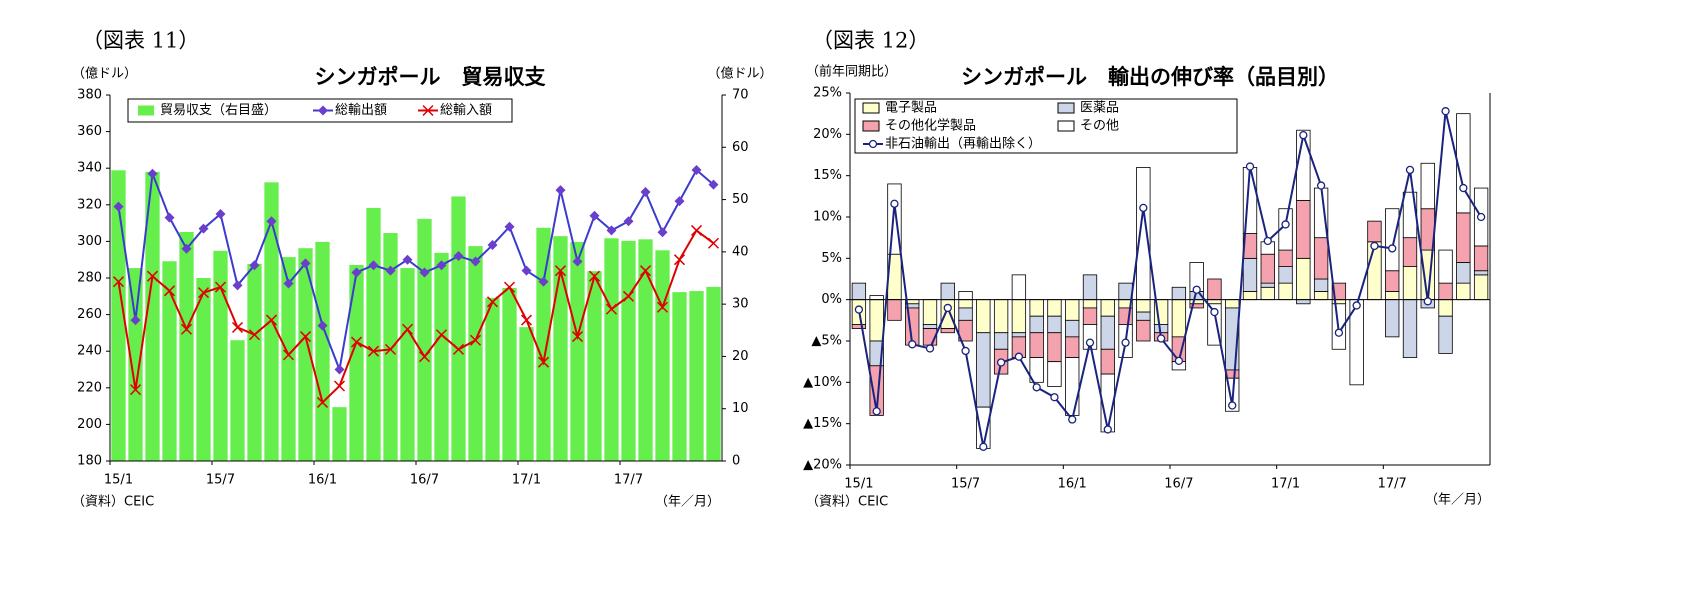 The width and height of the screenshot is (1683, 610). I want to click on y-tick-label: 340, so click(89, 168).